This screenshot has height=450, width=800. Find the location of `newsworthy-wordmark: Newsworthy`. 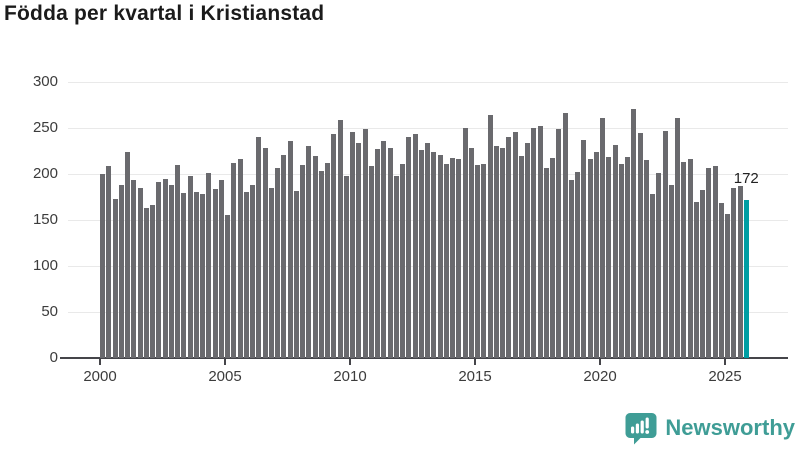

newsworthy-wordmark: Newsworthy is located at coordinates (730, 427).